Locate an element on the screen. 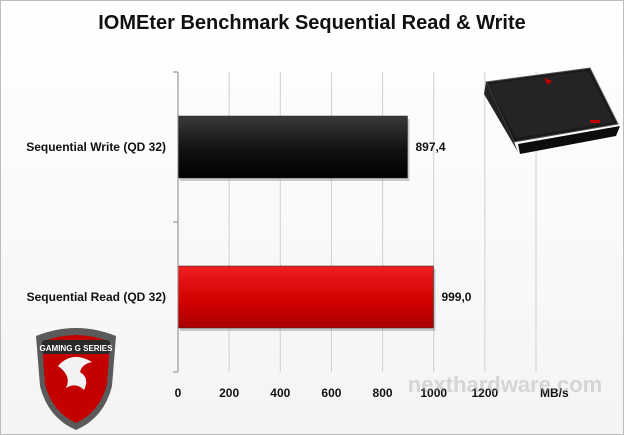 The width and height of the screenshot is (624, 435). value-label: 897,4 is located at coordinates (430, 147).